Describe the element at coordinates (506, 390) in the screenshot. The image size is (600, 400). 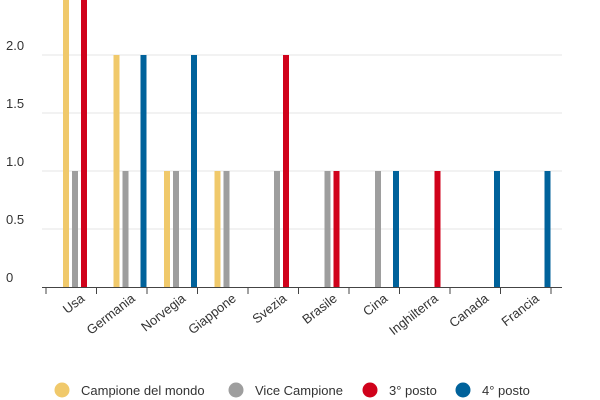
I see `legend-label: 4° posto` at that location.